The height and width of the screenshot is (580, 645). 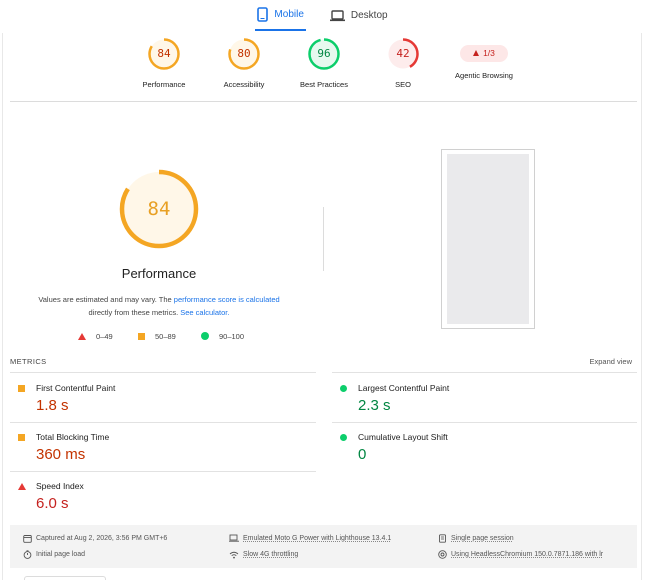 What do you see at coordinates (160, 503) in the screenshot?
I see `metric-si: Speed Index 6.0 s` at bounding box center [160, 503].